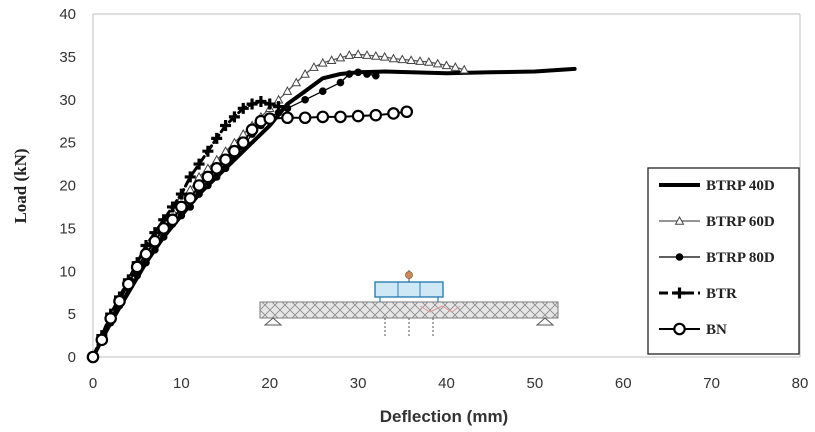 This screenshot has width=815, height=432. Describe the element at coordinates (72, 357) in the screenshot. I see `y-tick-label: 0` at that location.